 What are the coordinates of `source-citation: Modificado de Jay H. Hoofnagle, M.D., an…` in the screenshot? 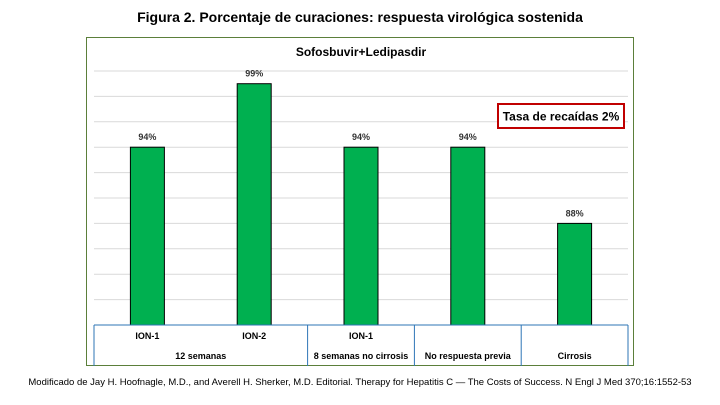 It's located at (360, 382).